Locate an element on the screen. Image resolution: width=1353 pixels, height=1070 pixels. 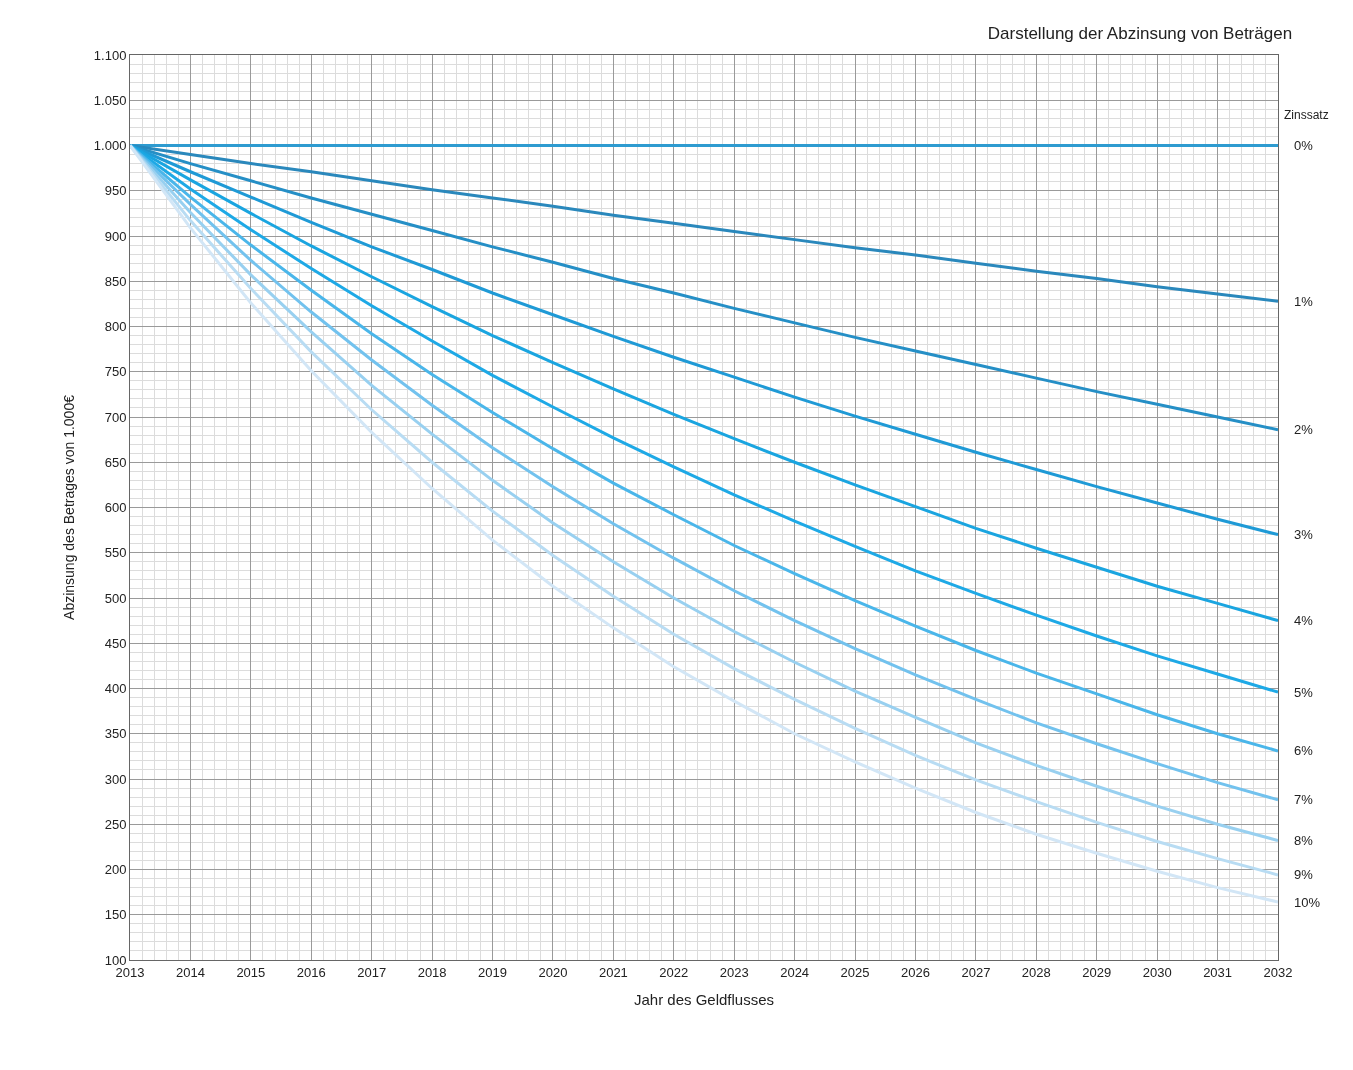
y-tick-label: 350 is located at coordinates (115, 734).